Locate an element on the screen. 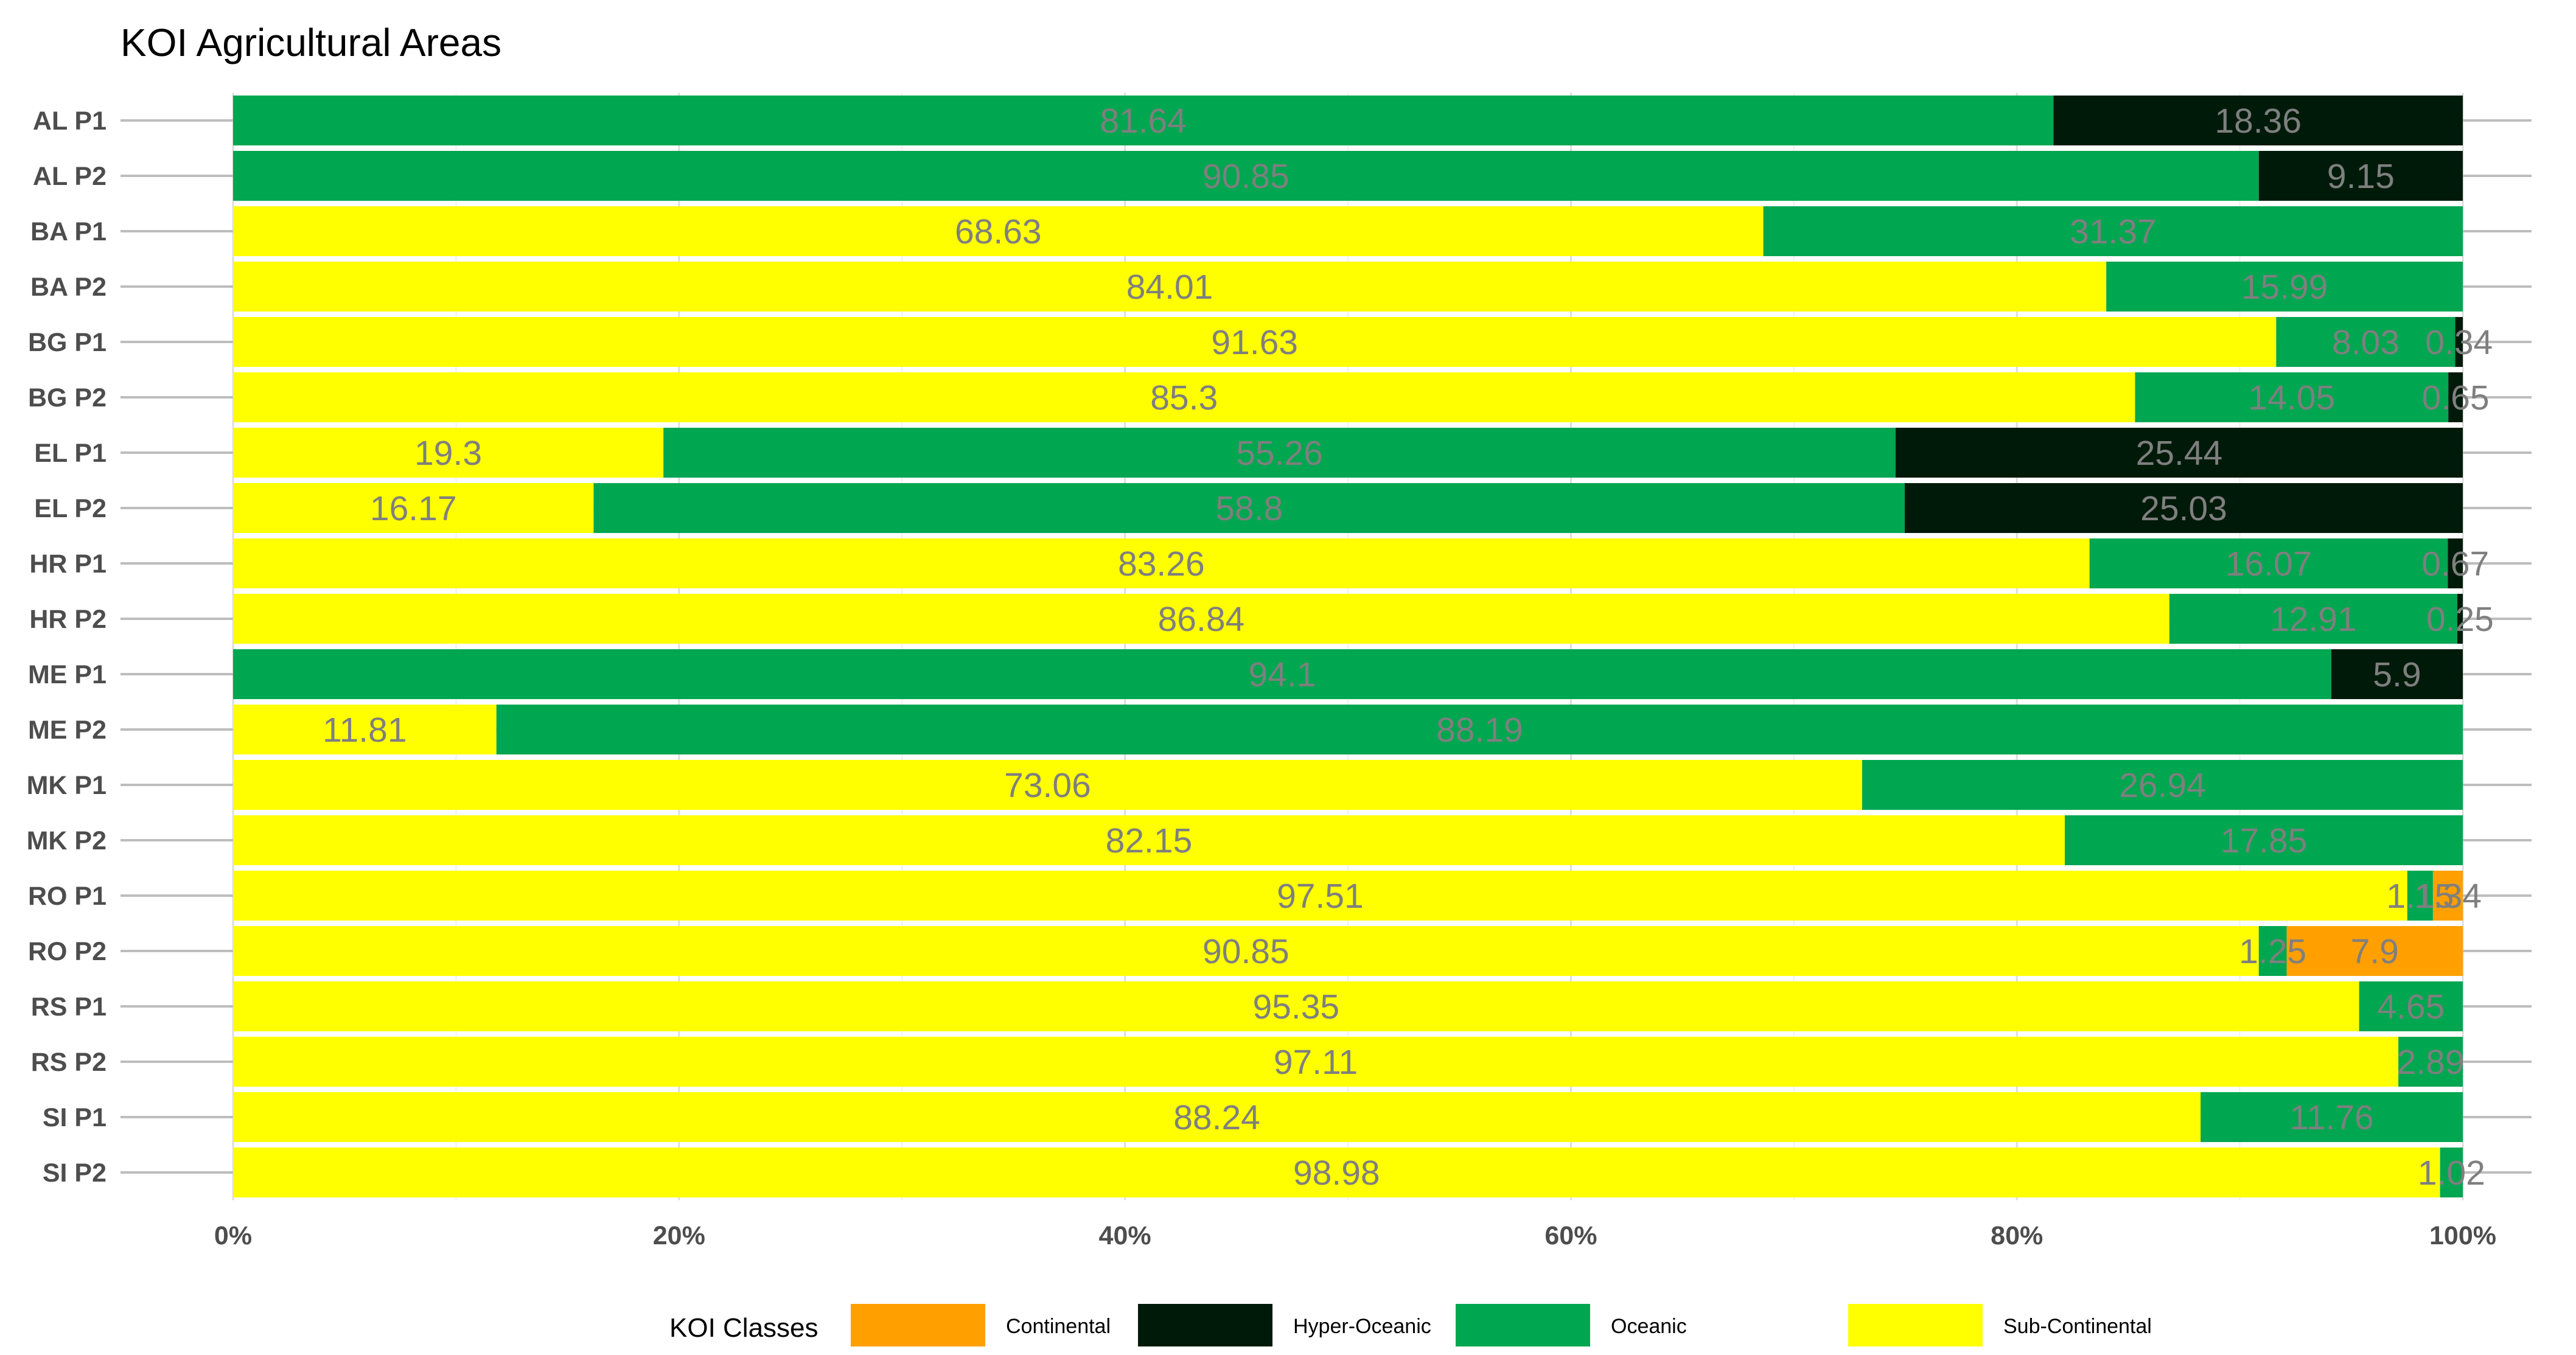  data-label: 26.94 is located at coordinates (2162, 786).